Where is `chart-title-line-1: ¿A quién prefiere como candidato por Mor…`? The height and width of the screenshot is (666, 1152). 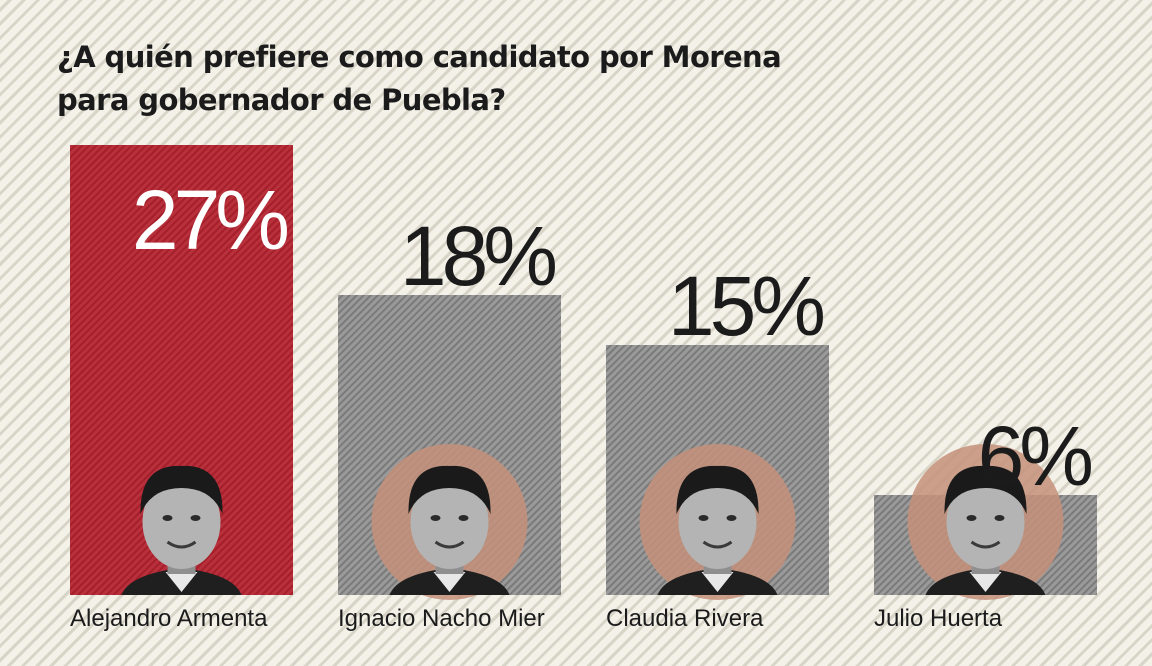
chart-title-line-1: ¿A quién prefiere como candidato por Mor… is located at coordinates (419, 57).